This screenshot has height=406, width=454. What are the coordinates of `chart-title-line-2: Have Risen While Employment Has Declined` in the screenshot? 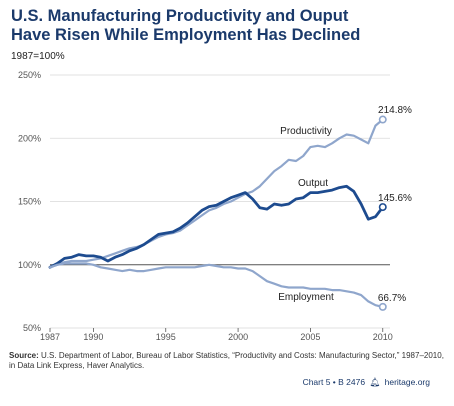 It's located at (186, 35).